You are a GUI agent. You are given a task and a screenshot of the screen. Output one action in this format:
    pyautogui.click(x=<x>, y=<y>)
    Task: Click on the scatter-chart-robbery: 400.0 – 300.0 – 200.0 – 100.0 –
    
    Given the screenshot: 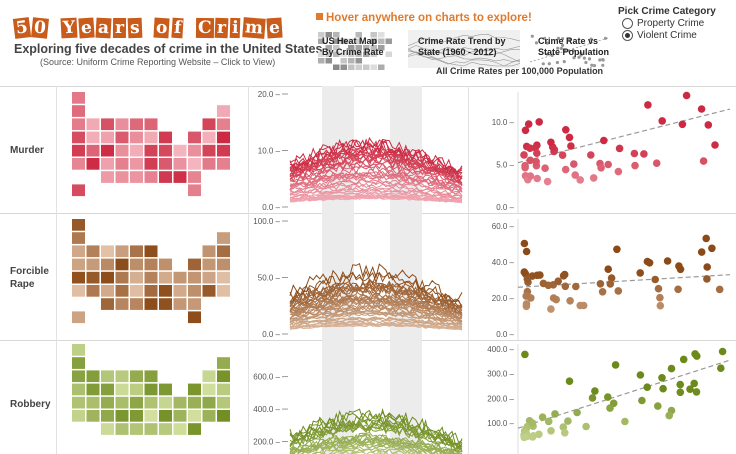 What is the action you would take?
    pyautogui.click(x=602, y=397)
    